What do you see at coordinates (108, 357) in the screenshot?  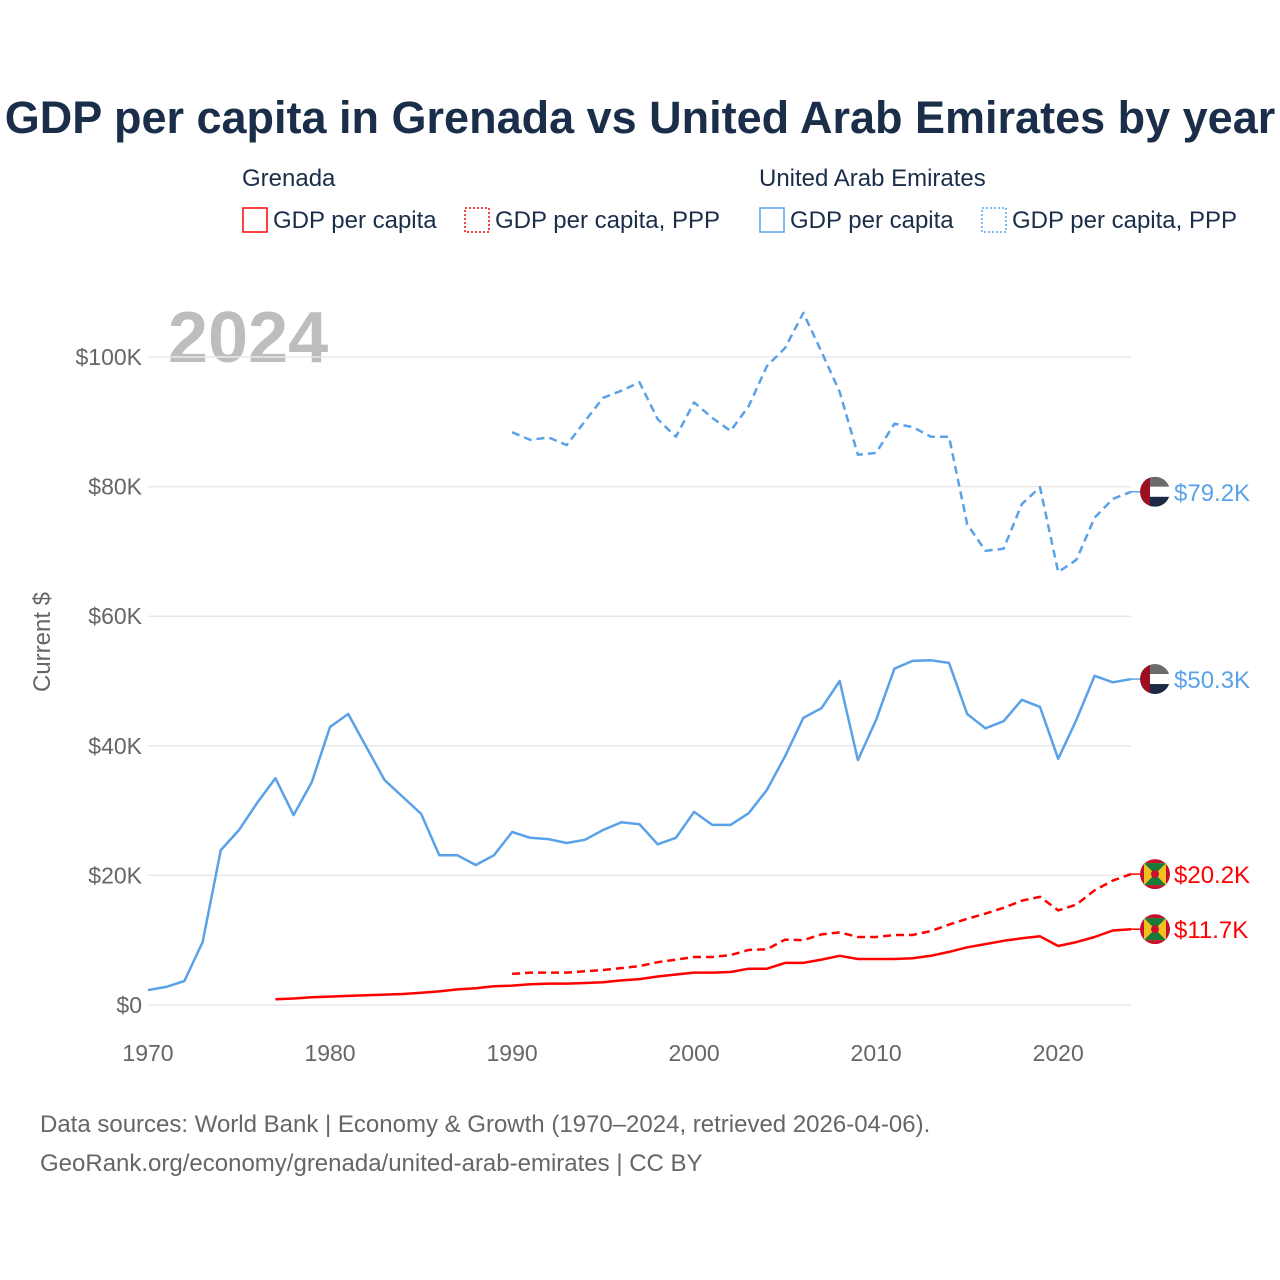 I see `y-tick-label: $100K` at bounding box center [108, 357].